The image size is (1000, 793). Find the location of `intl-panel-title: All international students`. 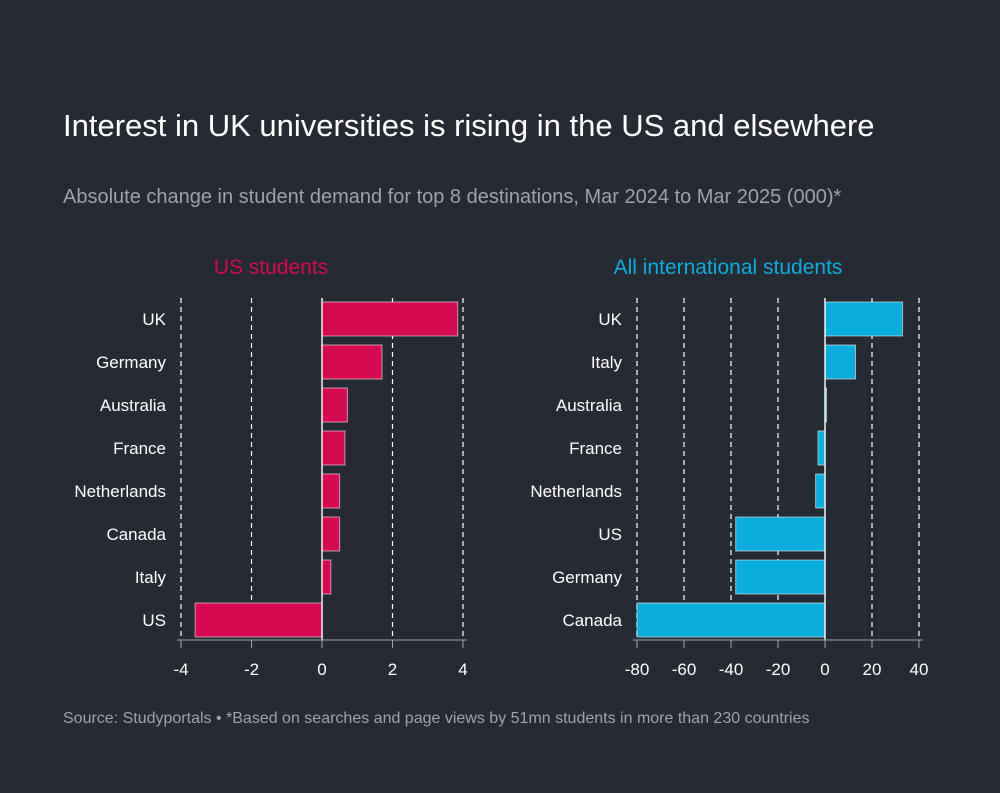

intl-panel-title: All international students is located at coordinates (728, 267).